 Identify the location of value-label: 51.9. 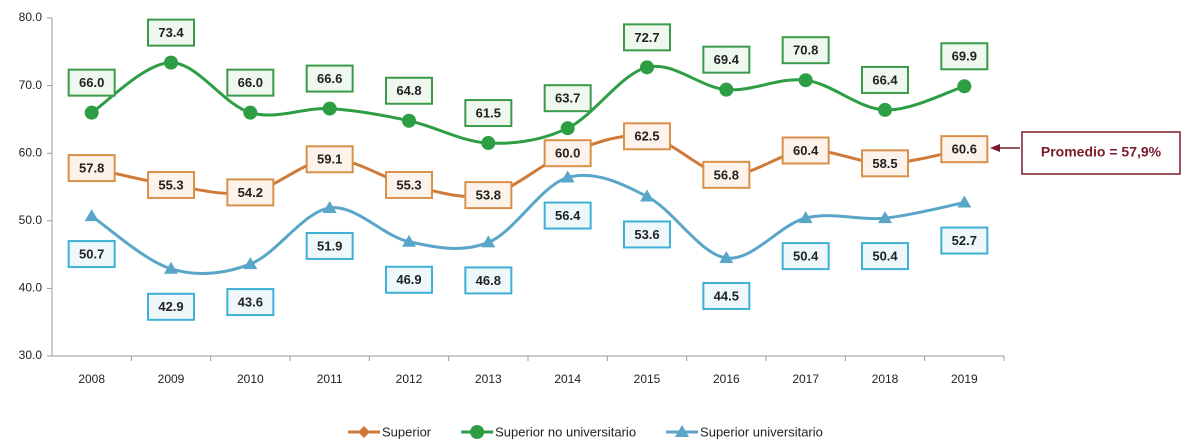
(329, 245).